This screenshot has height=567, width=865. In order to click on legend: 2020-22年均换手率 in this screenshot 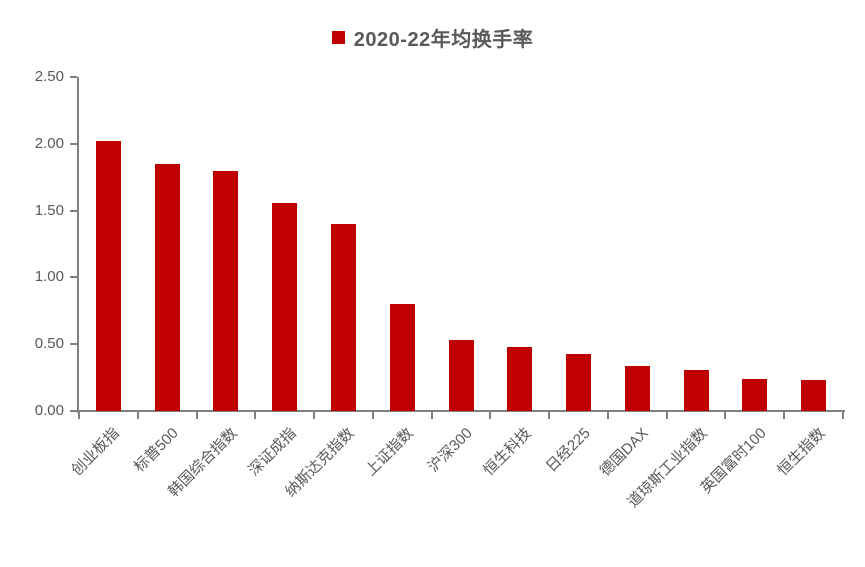, I will do `click(432, 37)`.